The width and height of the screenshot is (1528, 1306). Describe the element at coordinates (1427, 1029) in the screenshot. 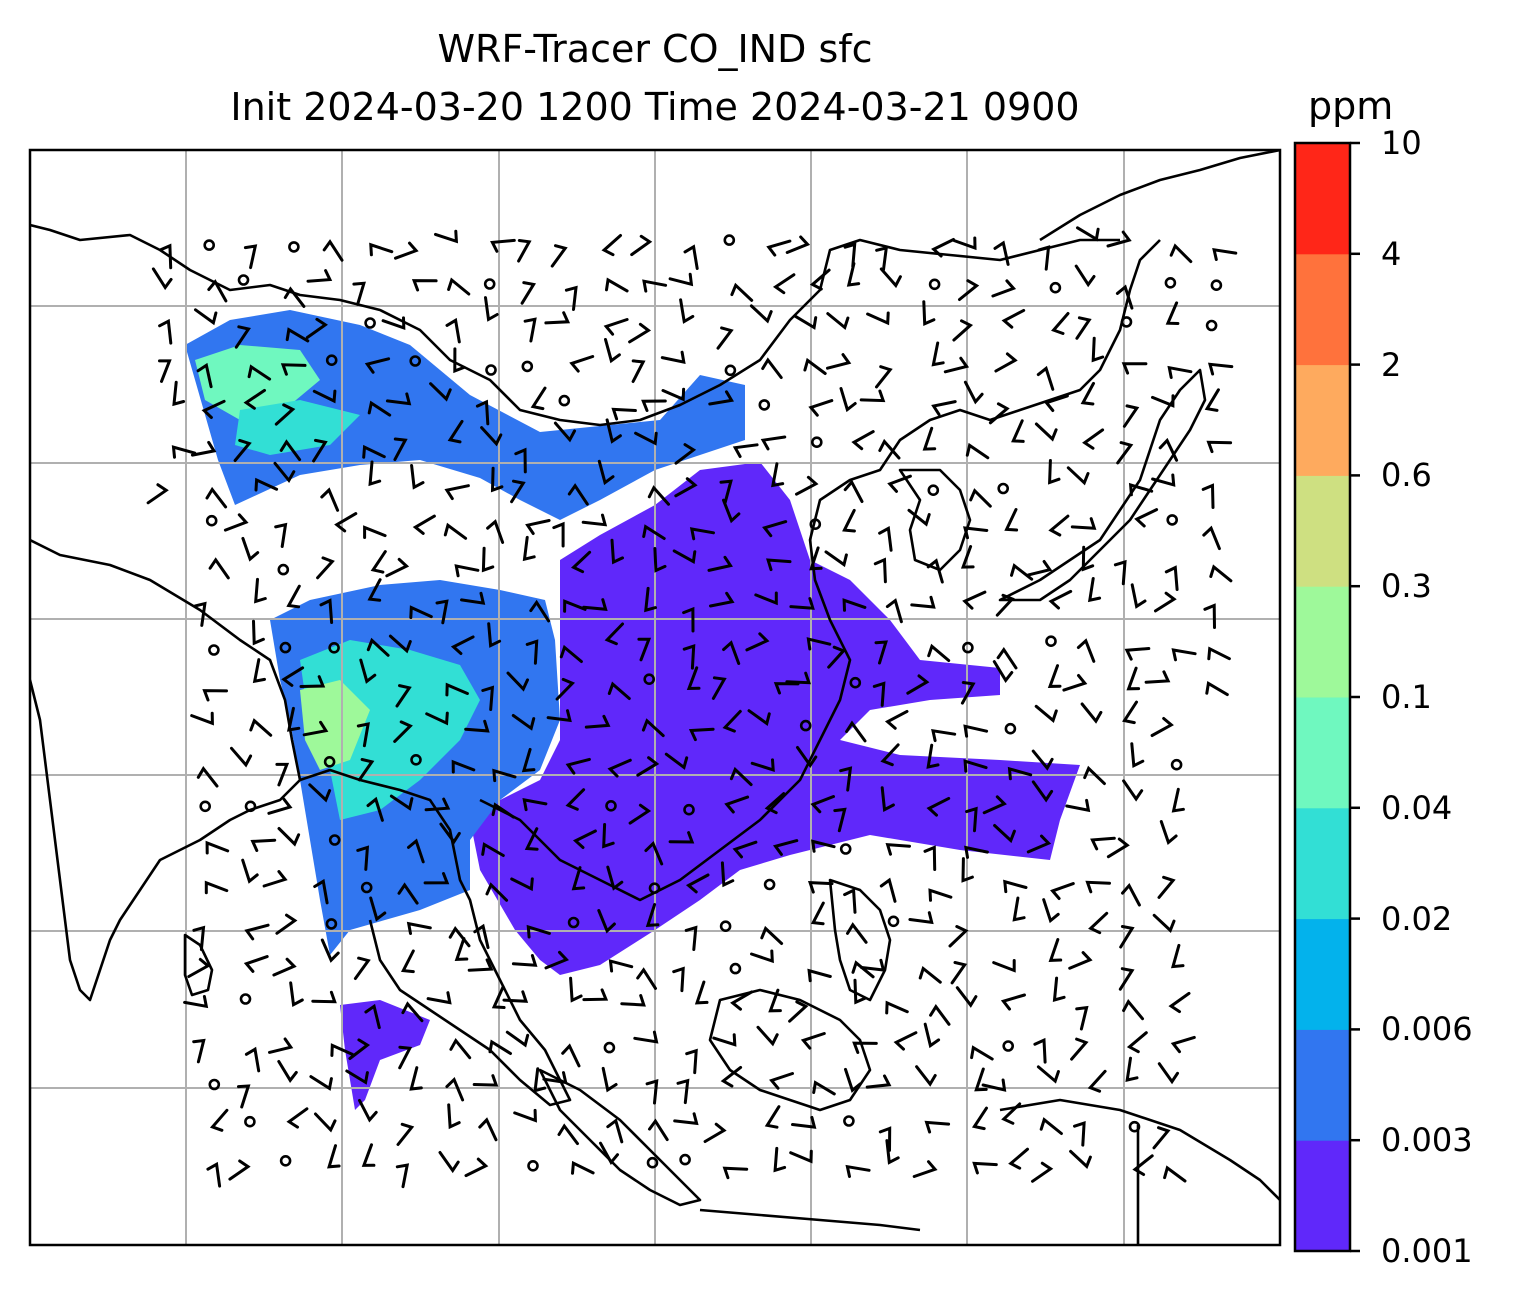

I see `colorbar-tick-label: 0.006` at that location.